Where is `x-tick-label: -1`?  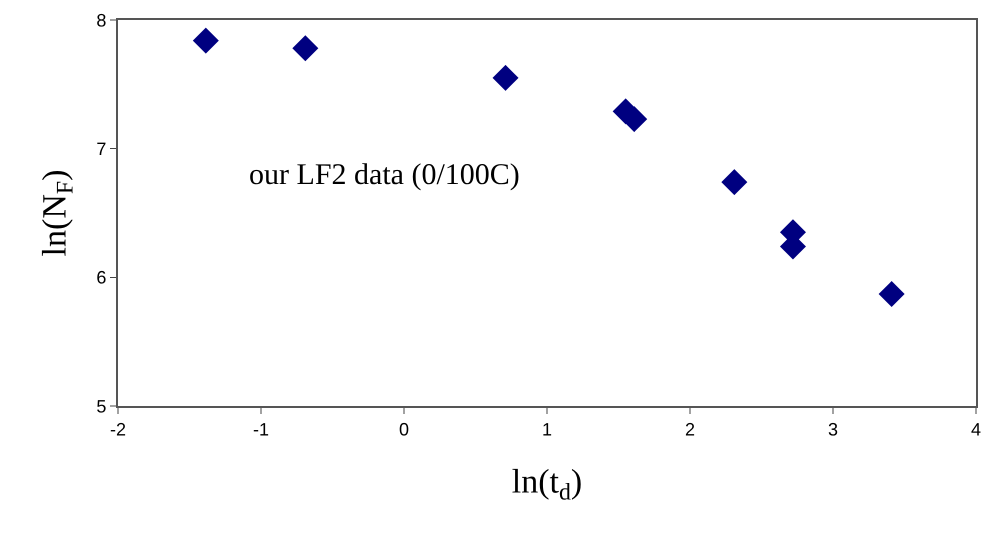
x-tick-label: -1 is located at coordinates (261, 430).